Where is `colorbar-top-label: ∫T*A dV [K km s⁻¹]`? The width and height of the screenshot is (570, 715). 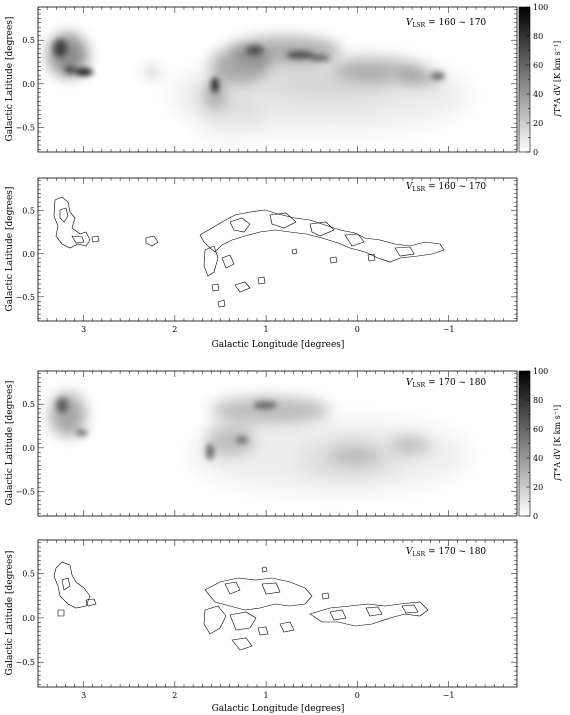 colorbar-top-label: ∫T*A dV [K km s⁻¹] is located at coordinates (557, 79).